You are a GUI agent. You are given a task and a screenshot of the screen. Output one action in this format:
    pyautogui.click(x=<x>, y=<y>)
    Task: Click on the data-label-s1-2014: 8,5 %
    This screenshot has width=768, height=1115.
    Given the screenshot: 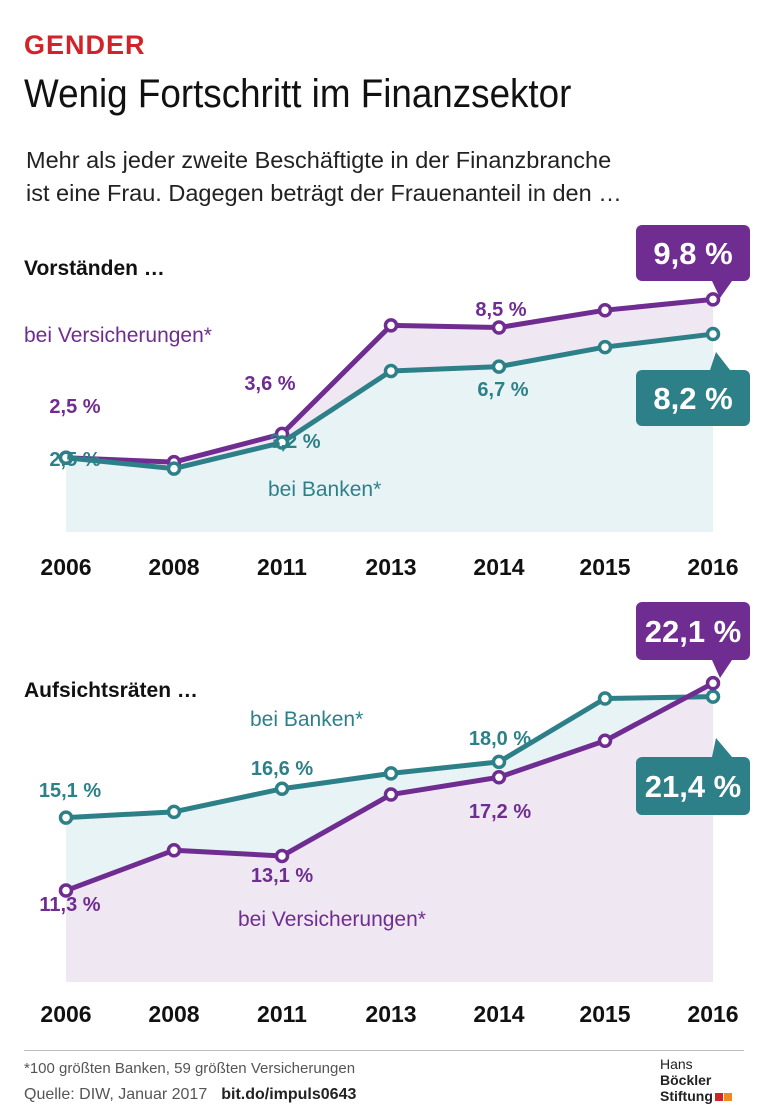 What is the action you would take?
    pyautogui.click(x=500, y=310)
    